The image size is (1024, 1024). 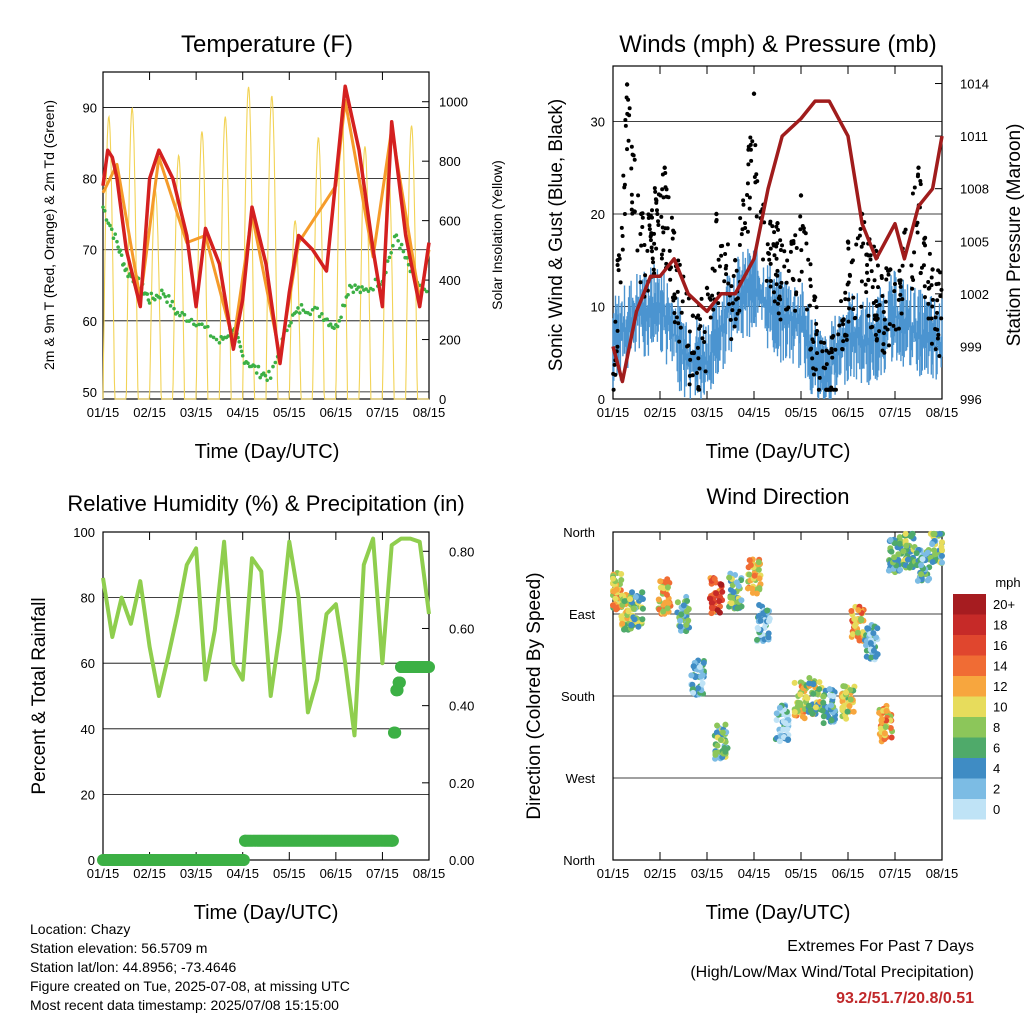 I want to click on y-tick-label-right: 0.80, so click(x=461, y=551).